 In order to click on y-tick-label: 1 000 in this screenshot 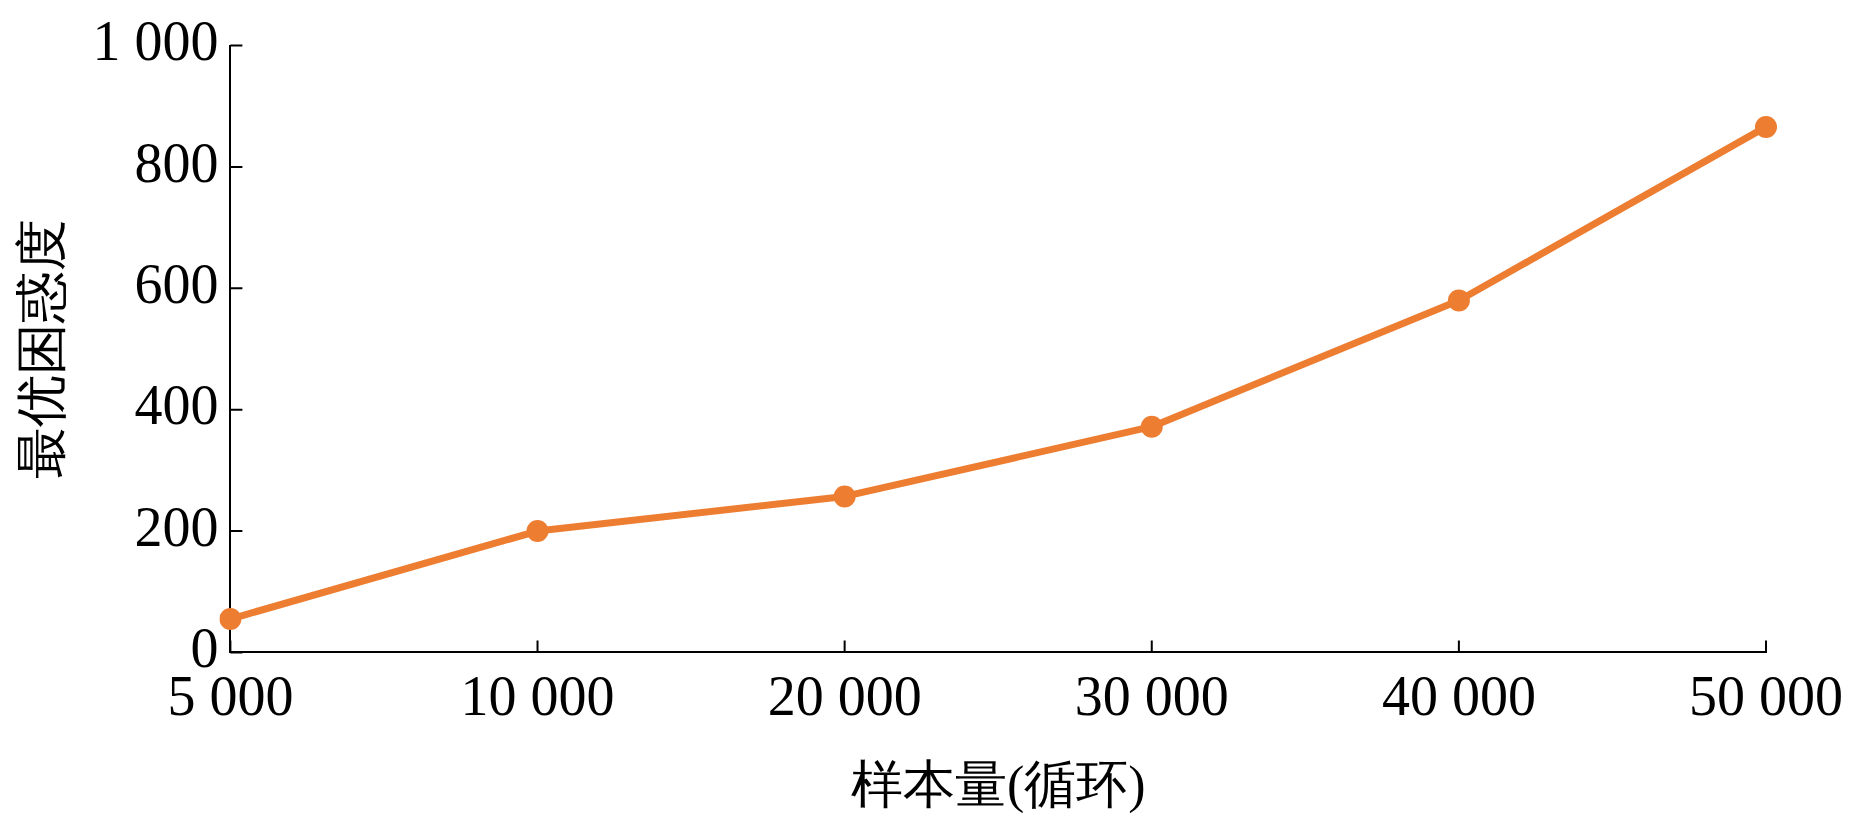, I will do `click(155, 41)`.